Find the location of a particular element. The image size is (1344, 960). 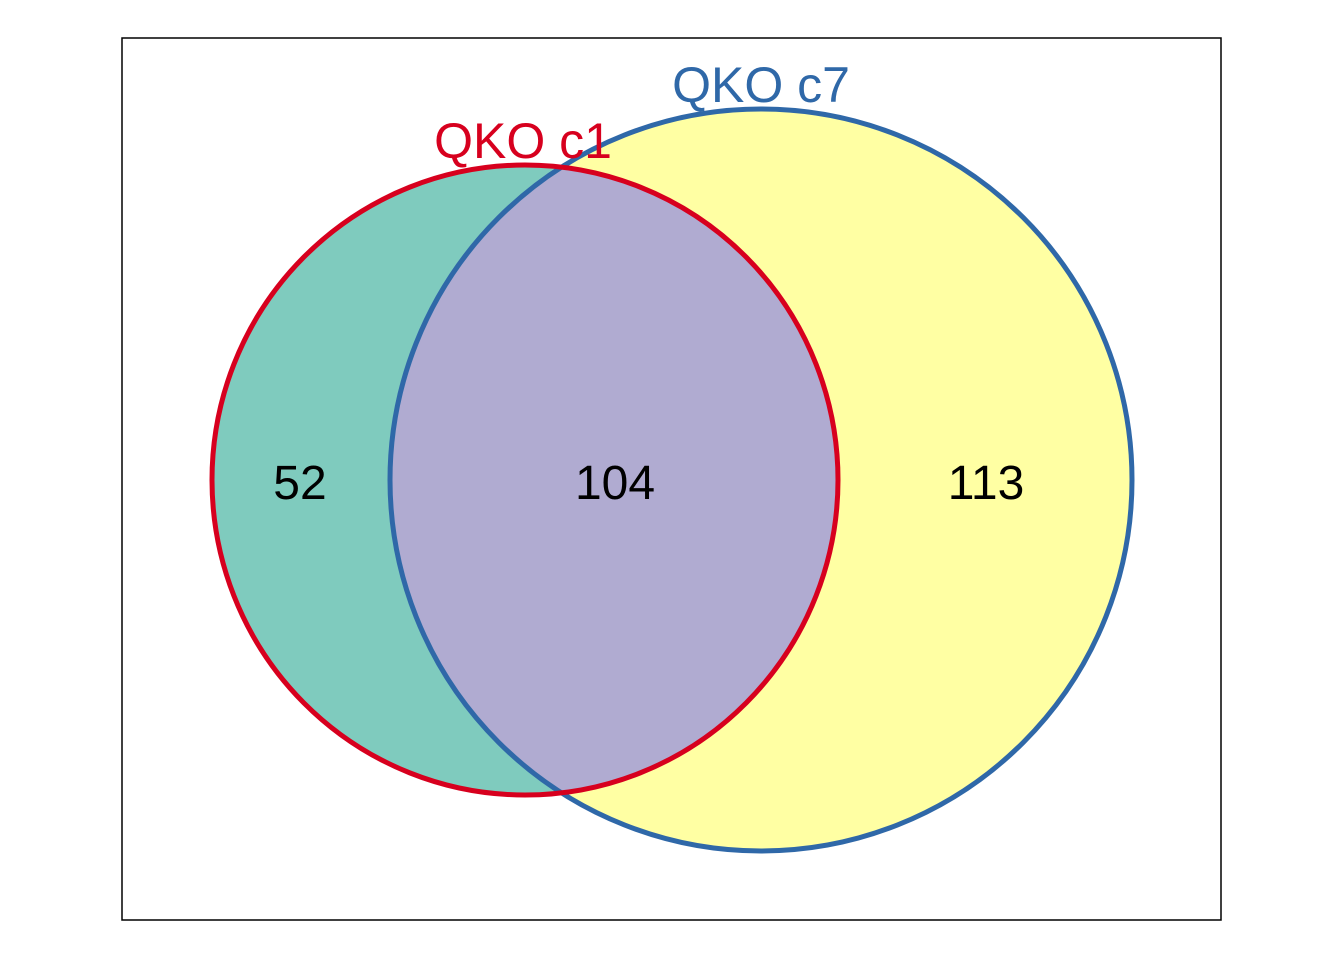

set-c1-label: QKO c1 is located at coordinates (523, 141).